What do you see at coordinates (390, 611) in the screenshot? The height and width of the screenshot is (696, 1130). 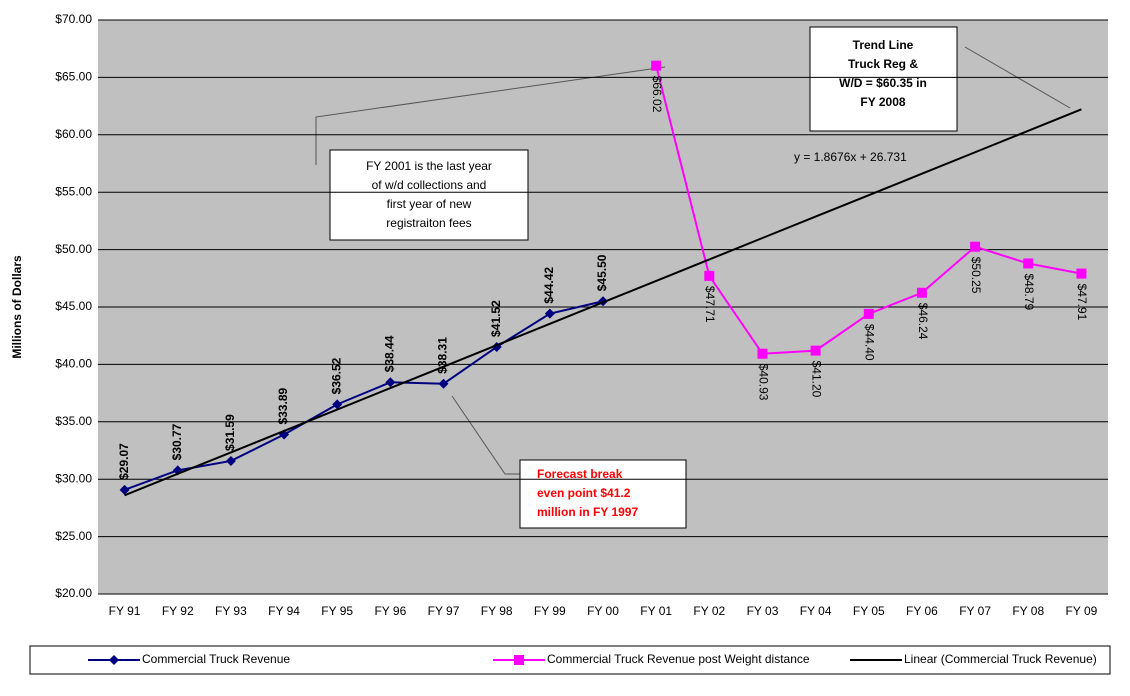 I see `x-tick-label: FY 96` at bounding box center [390, 611].